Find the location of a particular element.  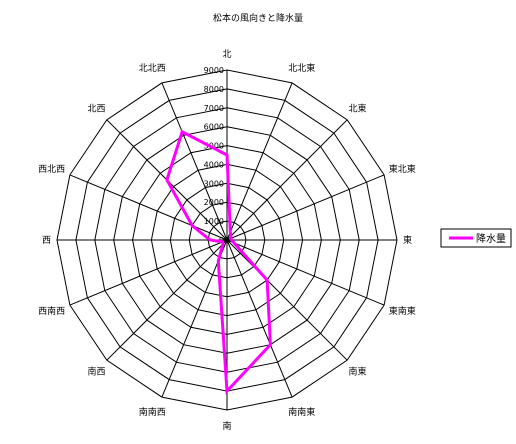

tick-label-9: 9000 is located at coordinates (214, 70).